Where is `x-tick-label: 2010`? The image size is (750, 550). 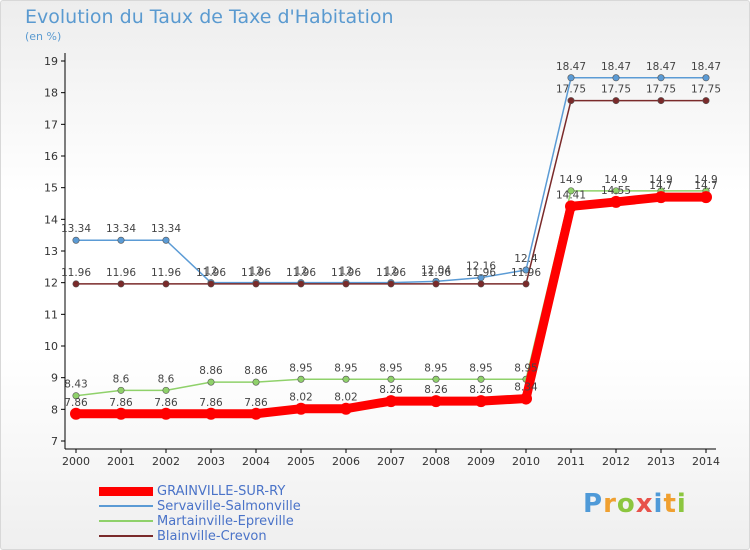
x-tick-label: 2010 is located at coordinates (526, 461).